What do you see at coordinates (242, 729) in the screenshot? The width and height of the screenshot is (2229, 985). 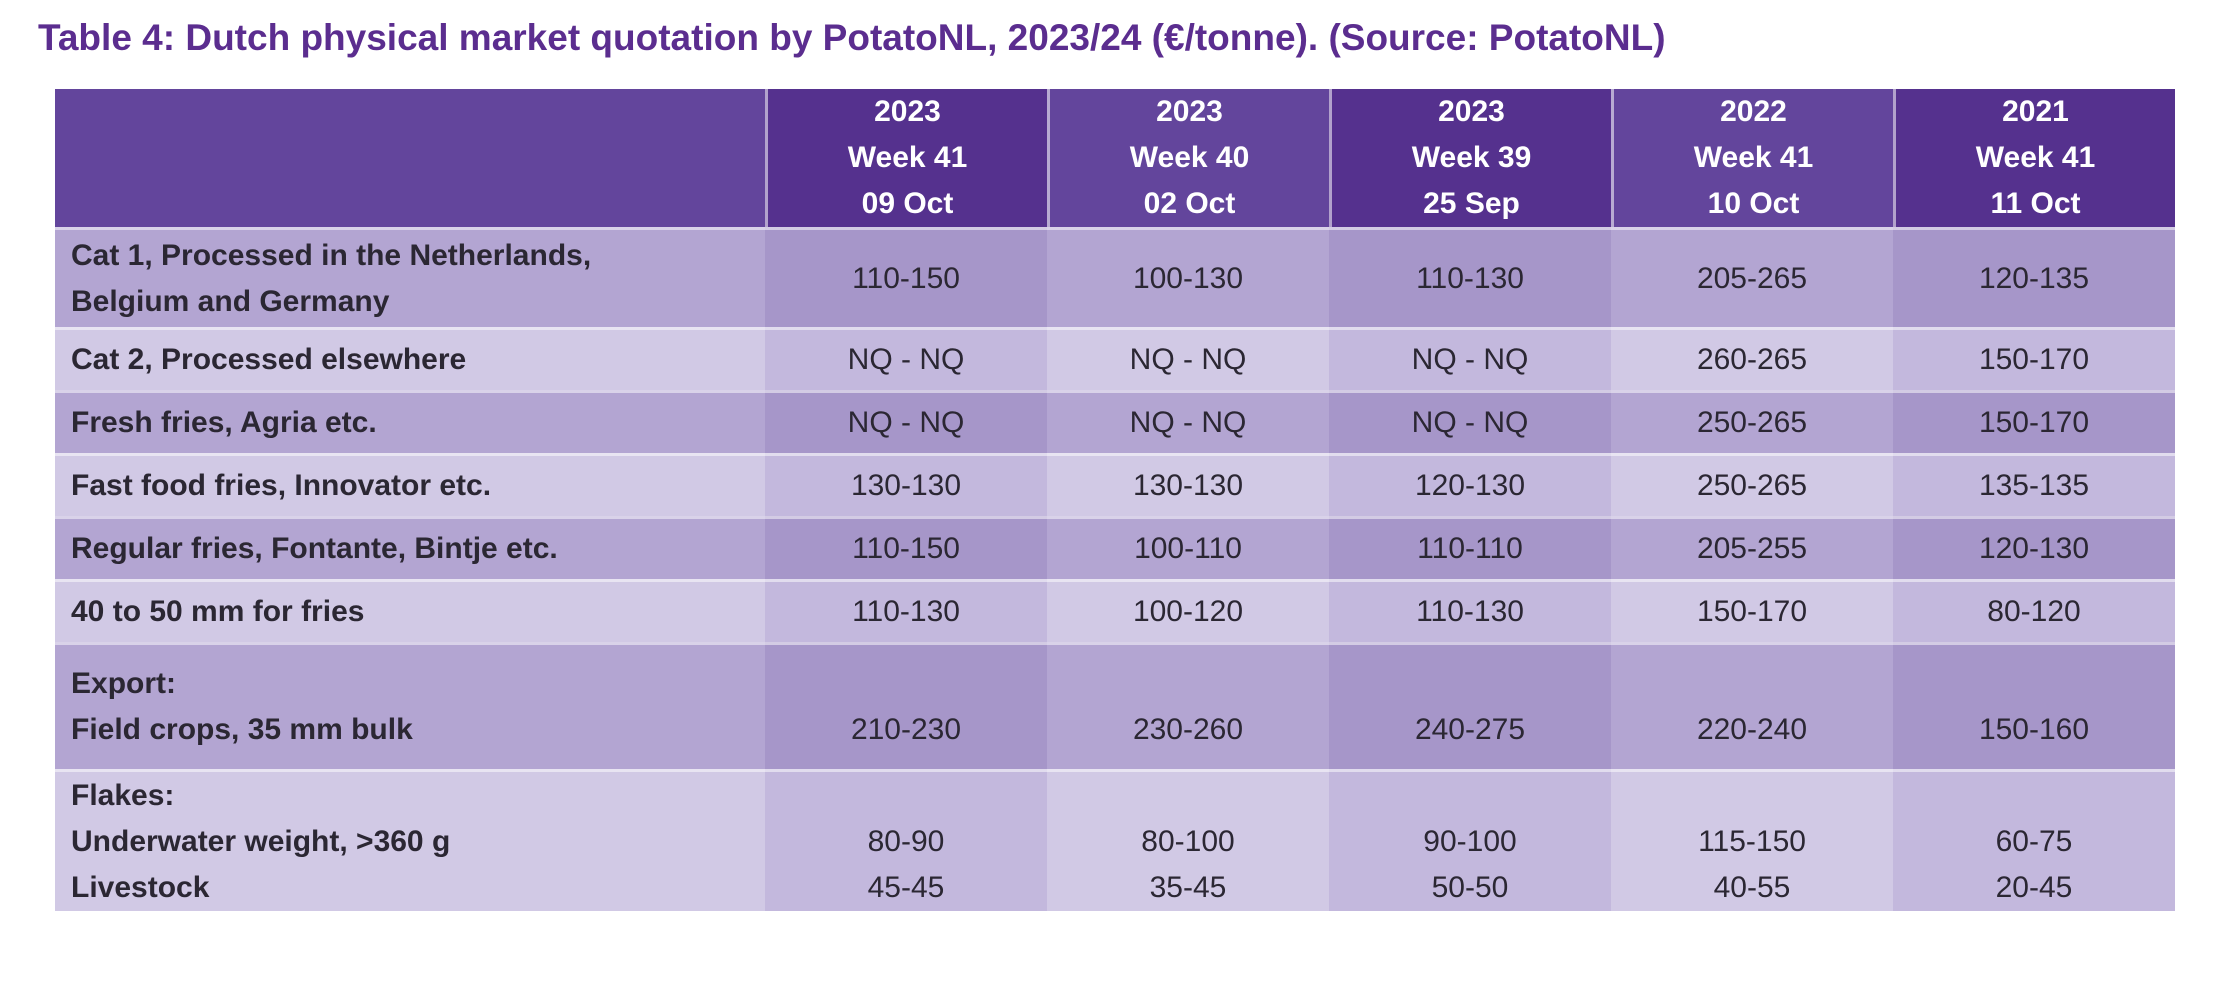 I see `row-label-line: Field crops, 35 mm bulk` at bounding box center [242, 729].